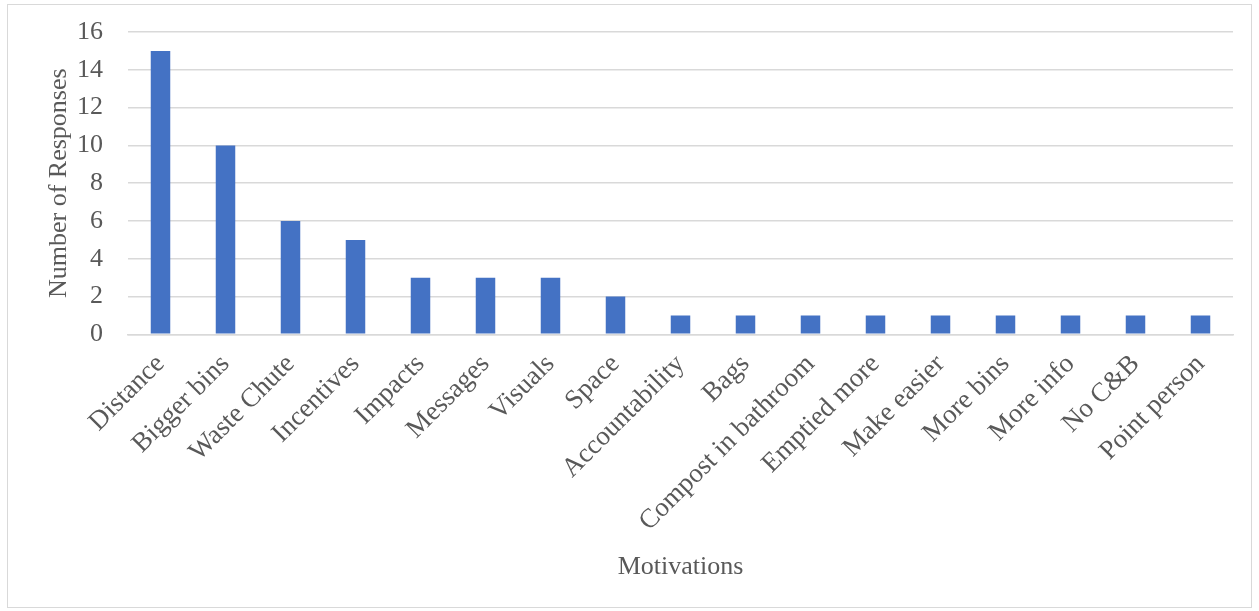 This screenshot has width=1259, height=611. I want to click on y-tick-label: 0, so click(96, 333).